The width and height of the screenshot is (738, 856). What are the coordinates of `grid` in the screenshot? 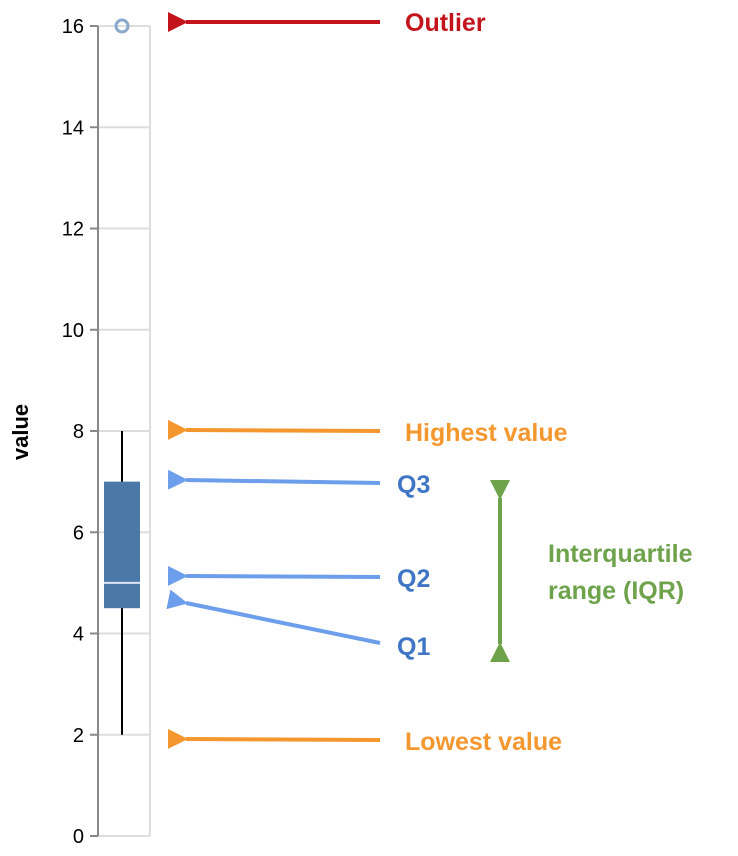 It's located at (124, 431).